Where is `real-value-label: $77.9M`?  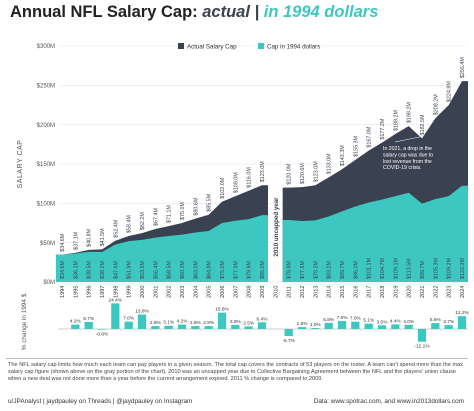 real-value-label: $77.9M is located at coordinates (236, 270).